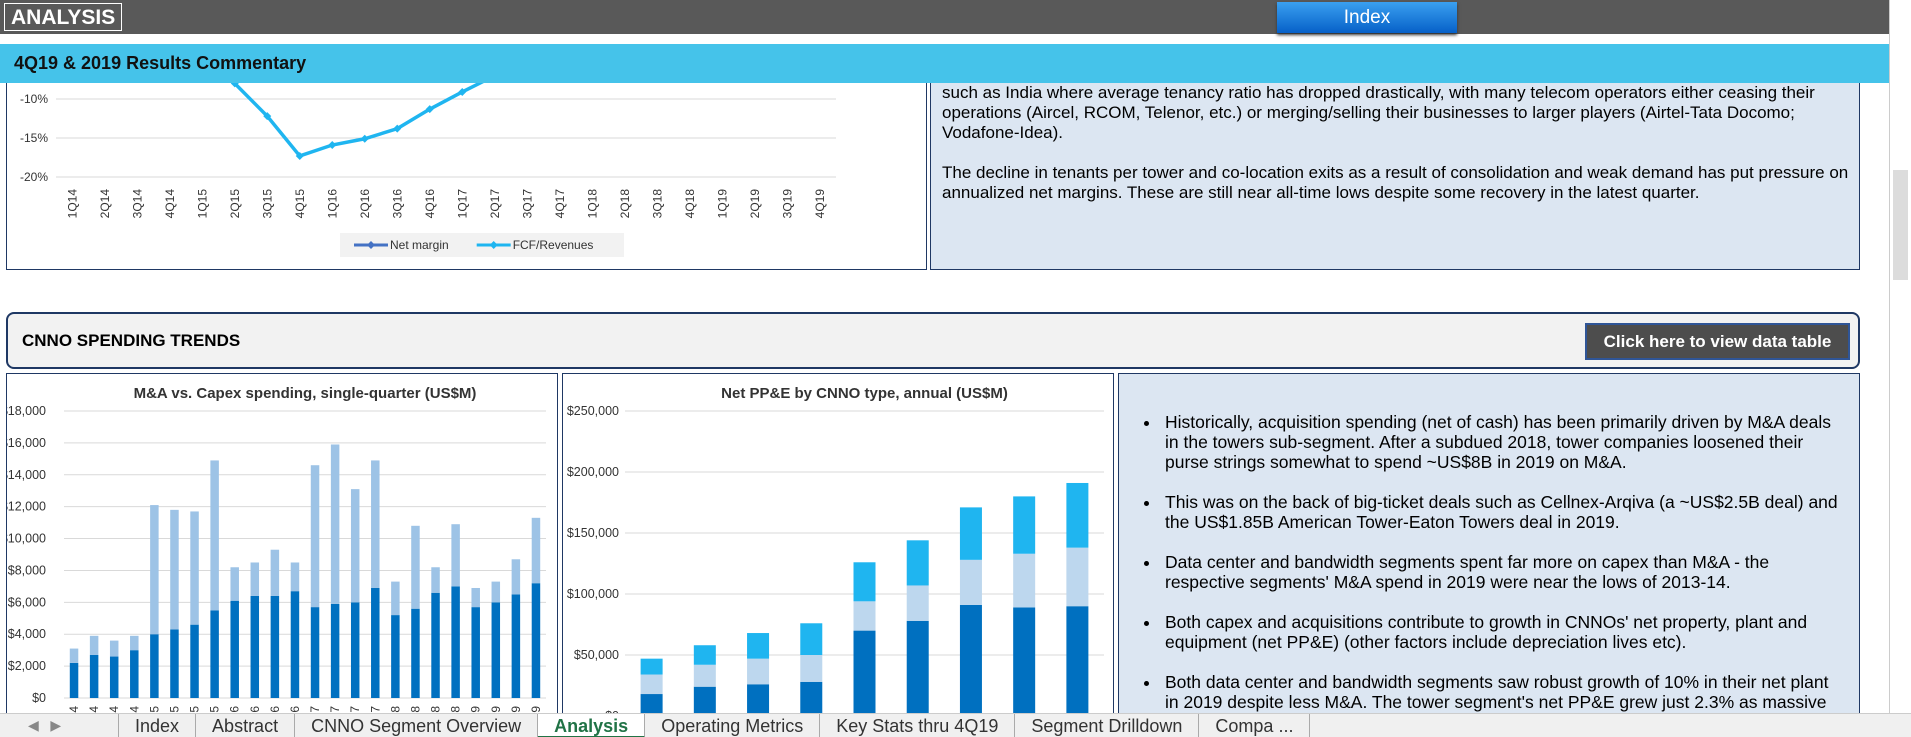  Describe the element at coordinates (158, 725) in the screenshot. I see `sheet-tab: Index` at that location.